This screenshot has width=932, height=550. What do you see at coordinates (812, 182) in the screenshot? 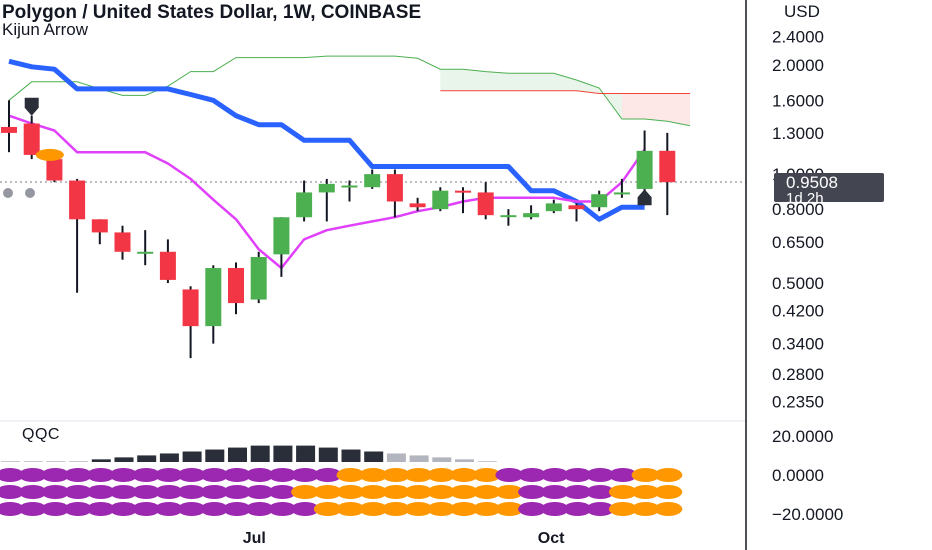
I see `price-tag-value: 0.9508` at bounding box center [812, 182].